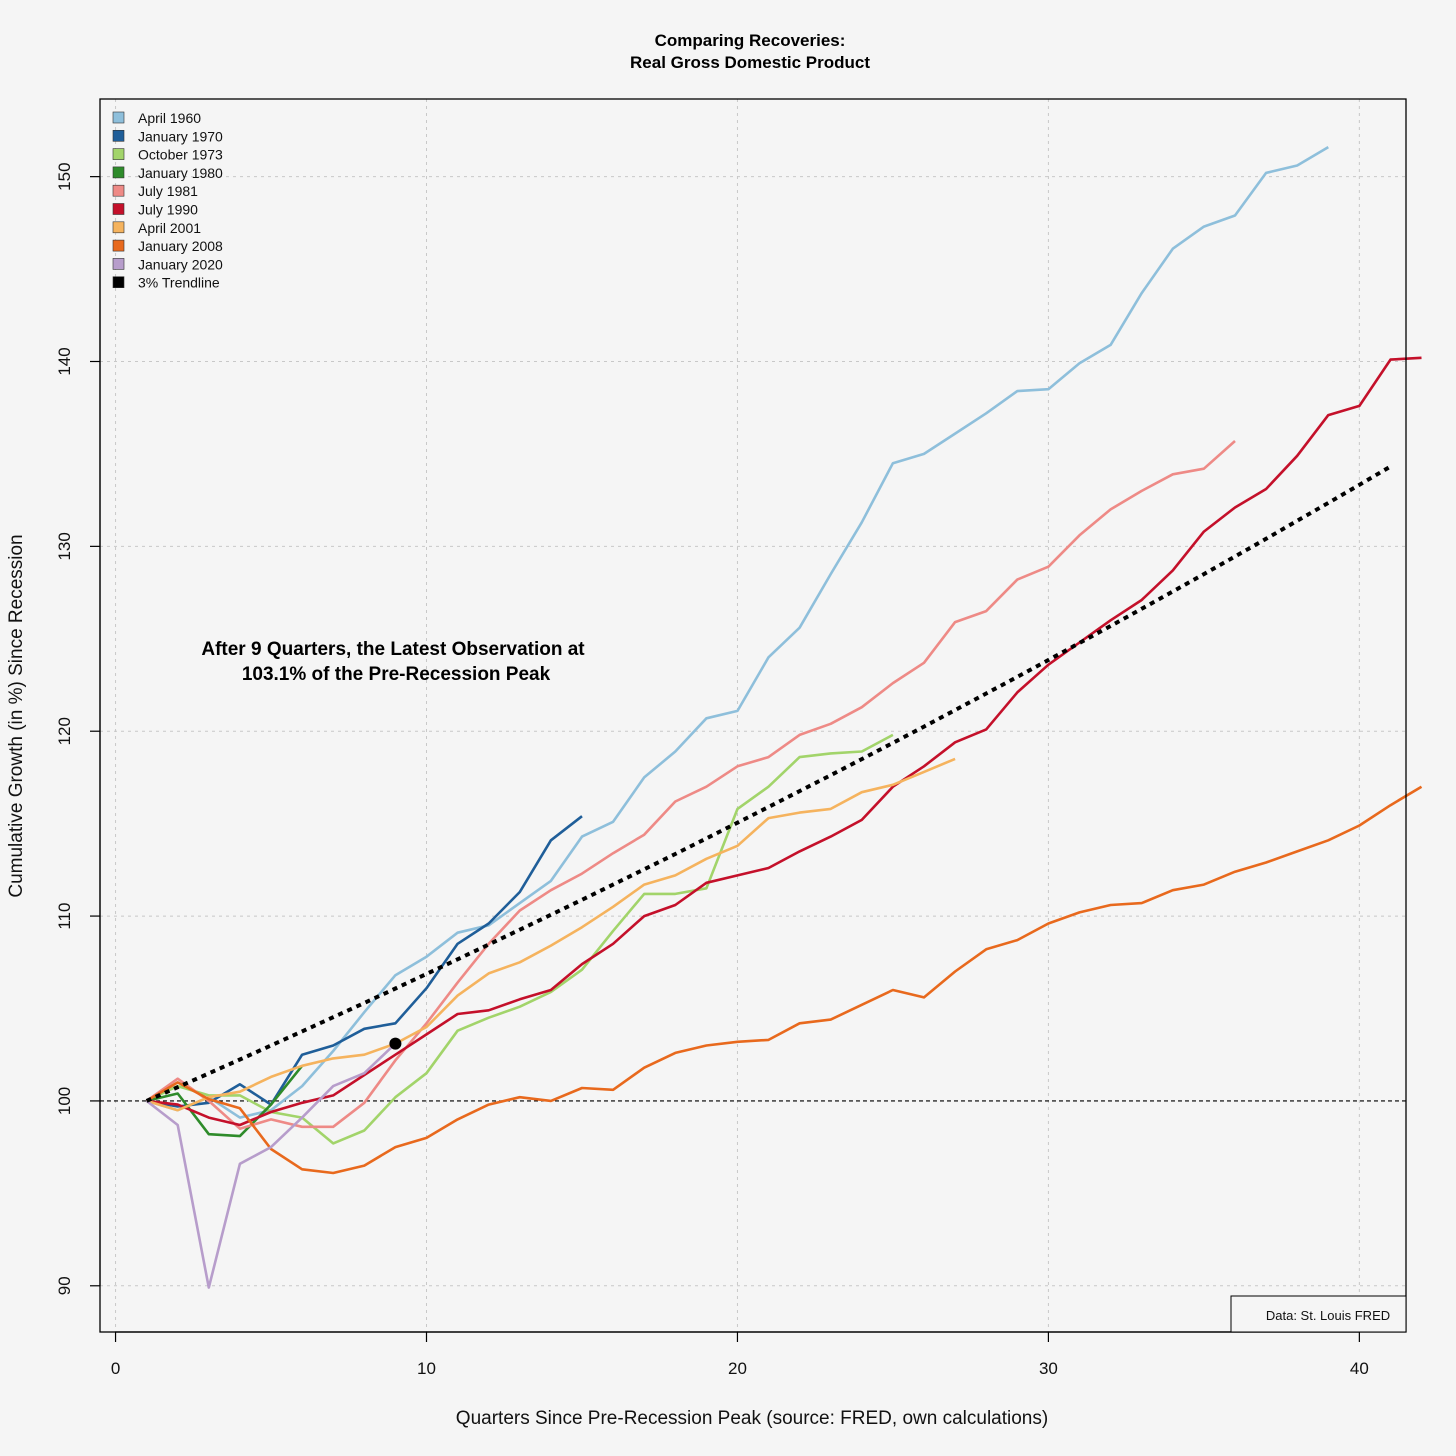 This screenshot has width=1456, height=1456. Describe the element at coordinates (750, 62) in the screenshot. I see `chart-subtitle: Real Gross Domestic Product` at that location.